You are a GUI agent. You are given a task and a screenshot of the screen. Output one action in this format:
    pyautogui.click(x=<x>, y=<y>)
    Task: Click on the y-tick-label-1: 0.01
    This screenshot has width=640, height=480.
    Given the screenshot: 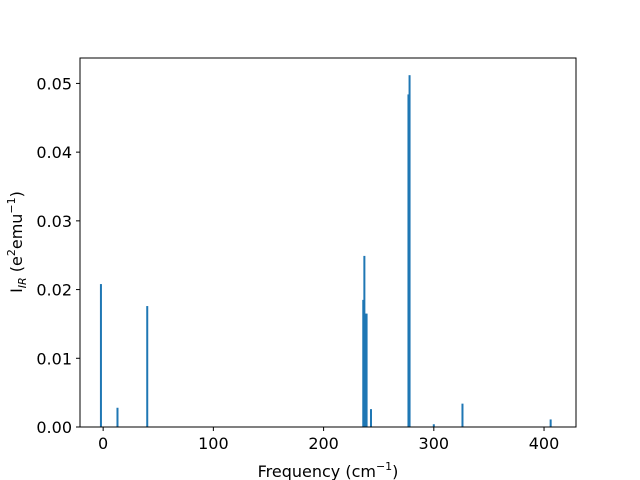 What is the action you would take?
    pyautogui.click(x=54, y=358)
    